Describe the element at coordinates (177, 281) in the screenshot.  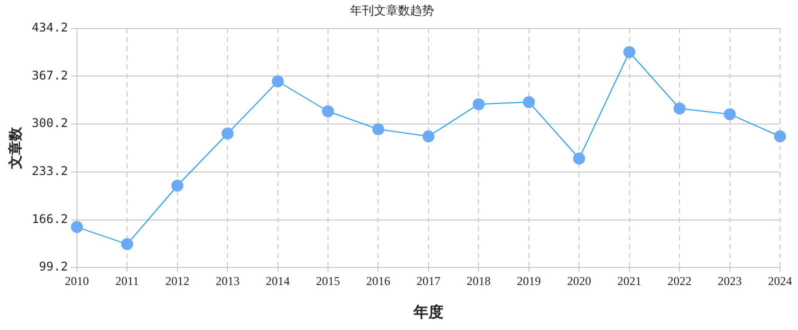
I see `x-tick-label: 2012` at that location.